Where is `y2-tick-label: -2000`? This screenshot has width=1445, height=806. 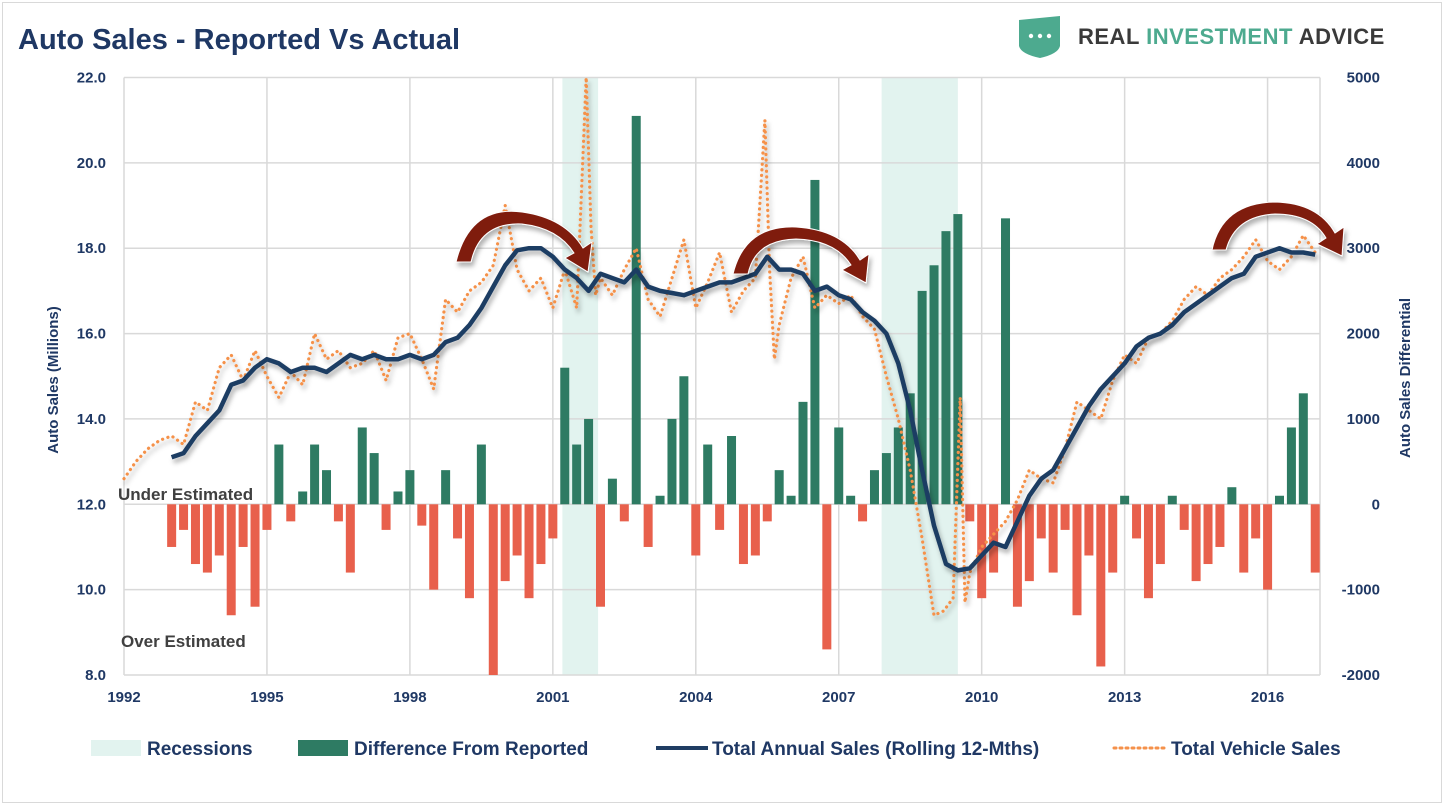 y2-tick-label: -2000 is located at coordinates (1361, 675).